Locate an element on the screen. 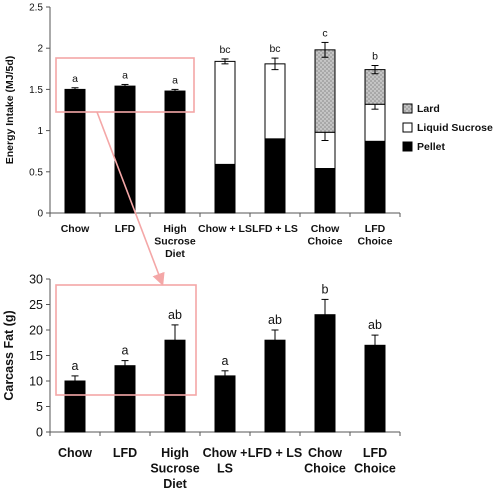 This screenshot has width=501, height=491. y-tick-label: 15 is located at coordinates (36, 356).